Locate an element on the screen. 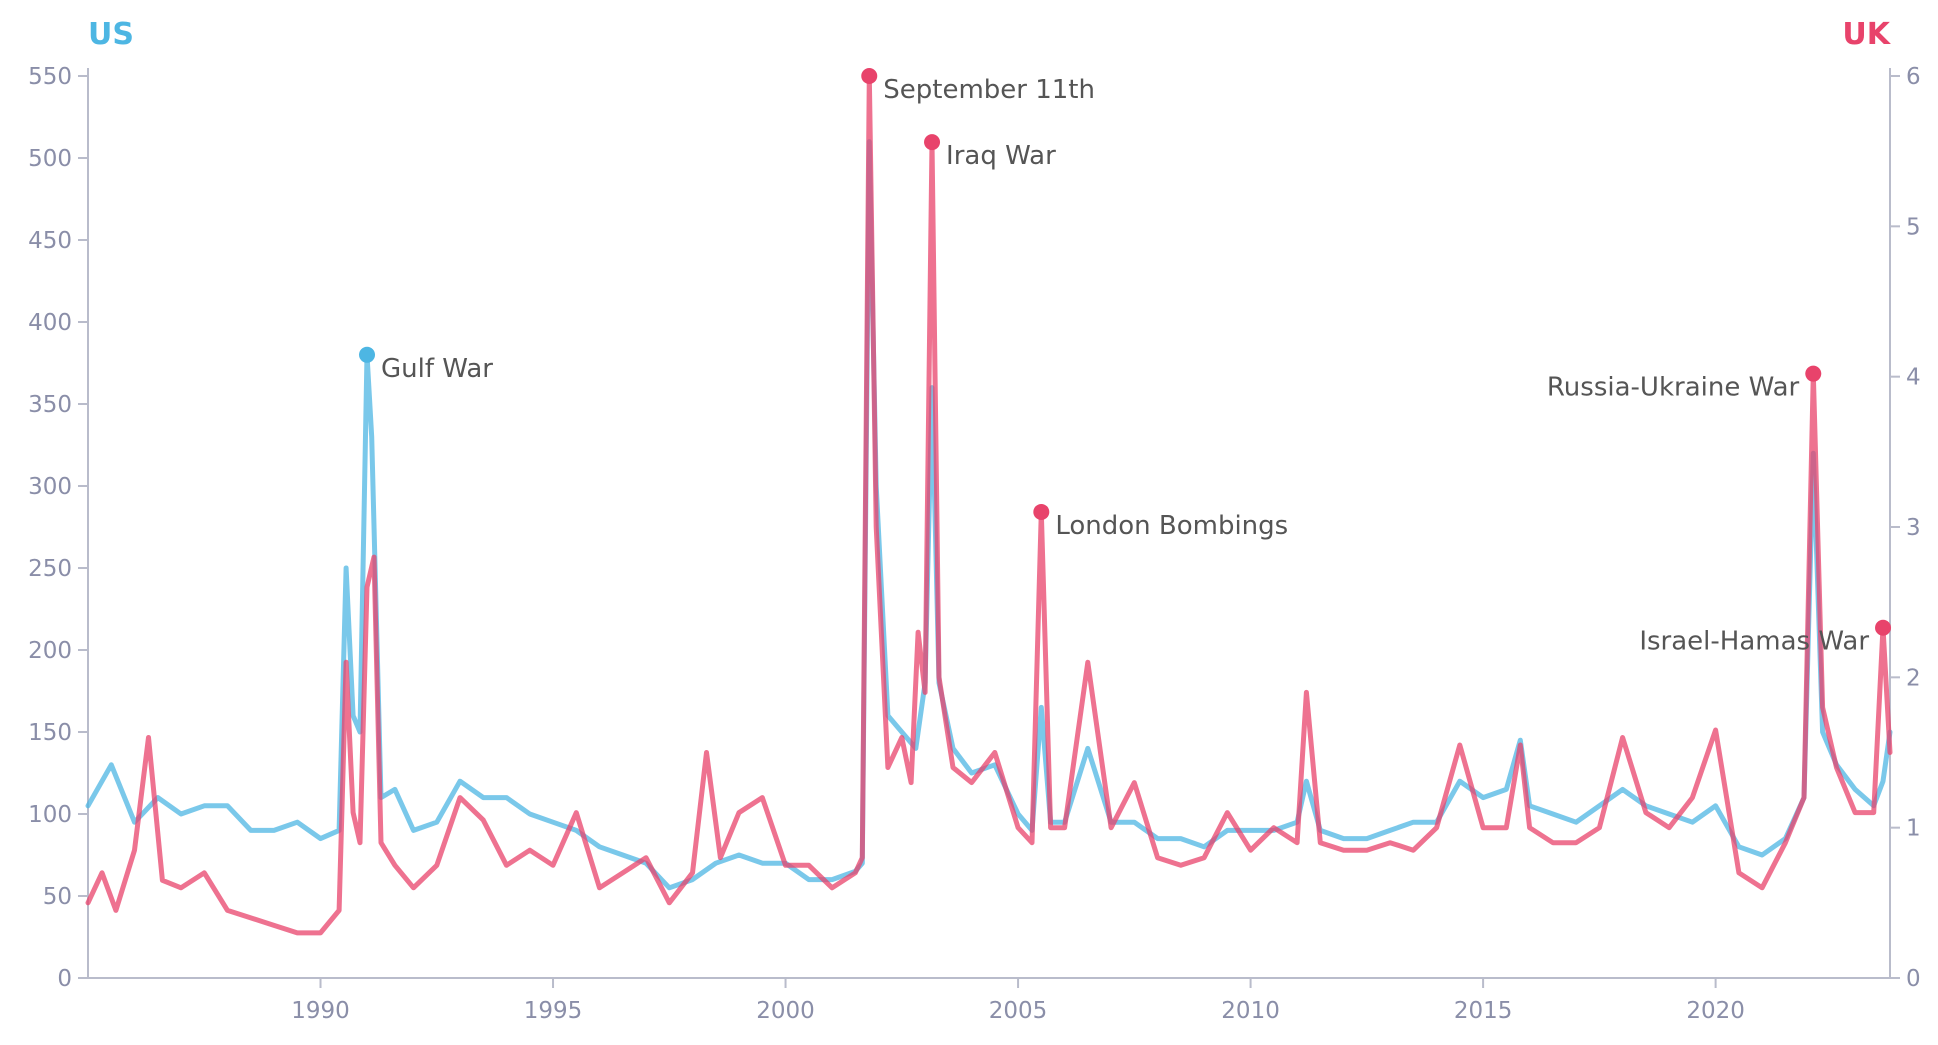  annotation-label: September 11th is located at coordinates (989, 90).